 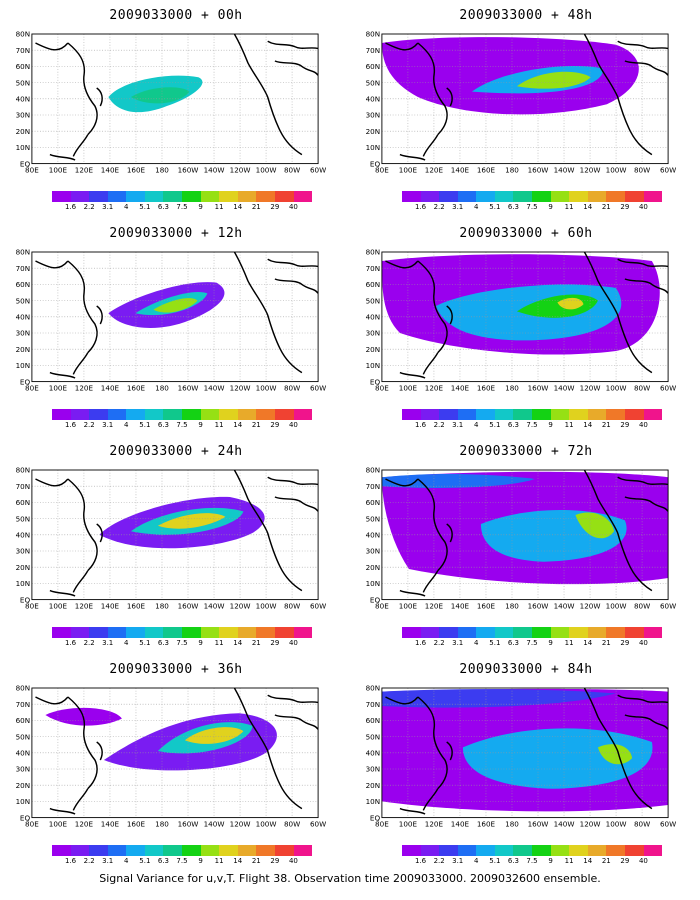 I want to click on colorbar-labels: 1.6 2.2 3.1 4 5.1 6.3 7.5 9 11 14 21 29 40, so click(x=532, y=426).